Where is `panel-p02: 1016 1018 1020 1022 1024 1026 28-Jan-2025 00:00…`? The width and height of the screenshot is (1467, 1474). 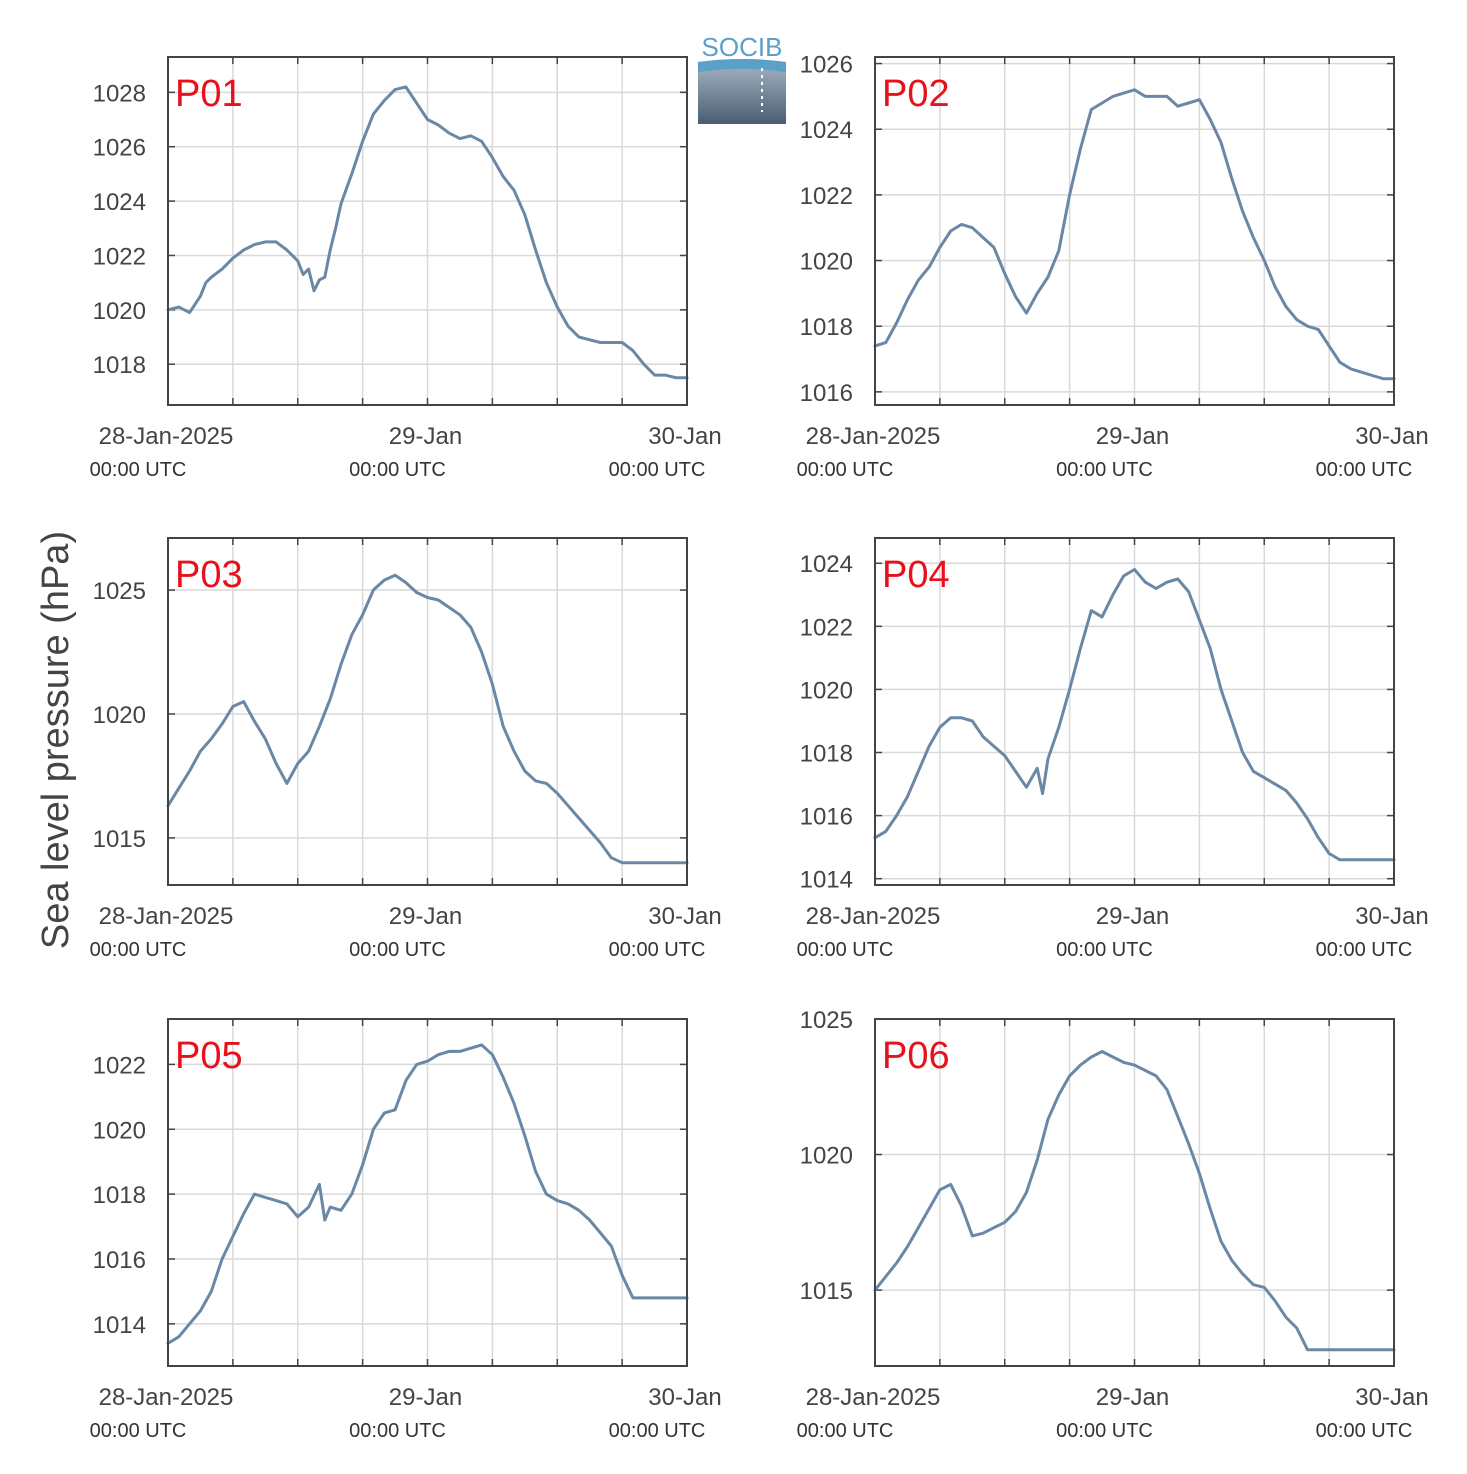 panel-p02: 1016 1018 1020 1022 1024 1026 28-Jan-2025 00:00… is located at coordinates (1113, 266).